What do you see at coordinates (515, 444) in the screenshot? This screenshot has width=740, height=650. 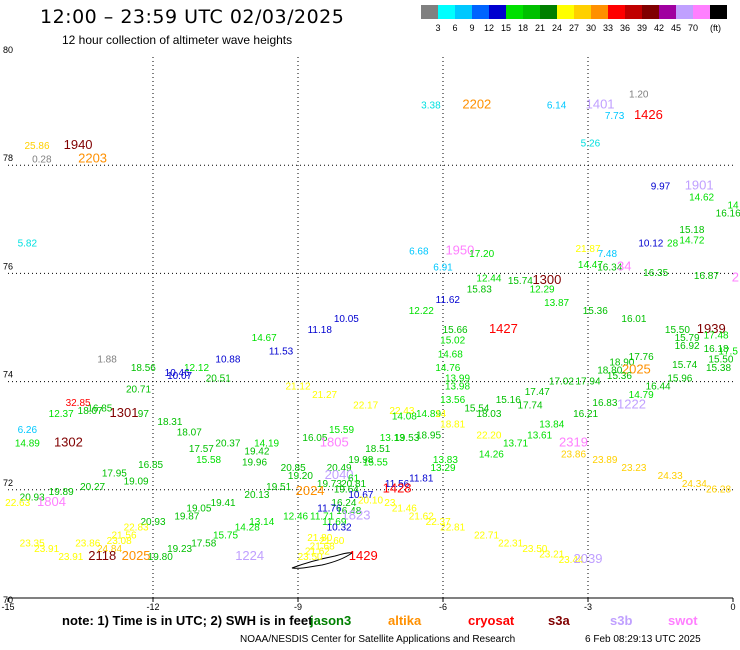 I see `wave-height-label: 13.71` at bounding box center [515, 444].